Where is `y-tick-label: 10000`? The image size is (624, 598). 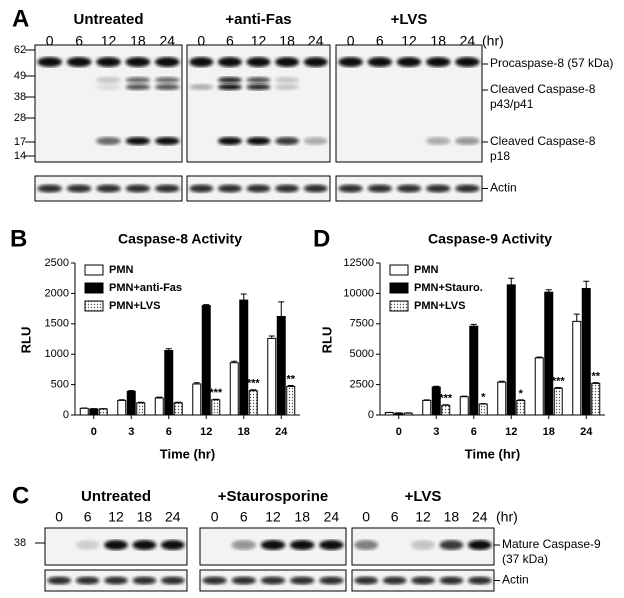
y-tick-label: 10000 is located at coordinates (358, 293).